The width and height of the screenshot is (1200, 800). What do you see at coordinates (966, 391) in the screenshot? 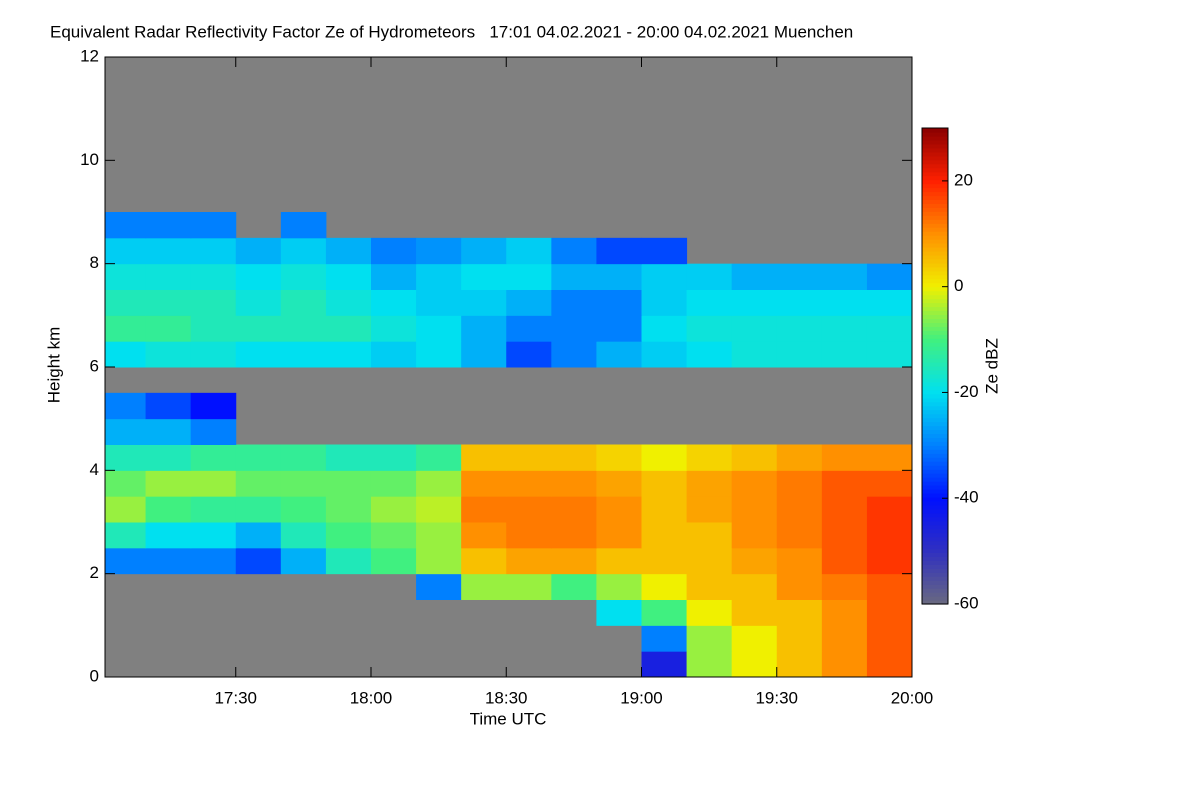
I see `colorbar-tick-label: -20` at bounding box center [966, 391].